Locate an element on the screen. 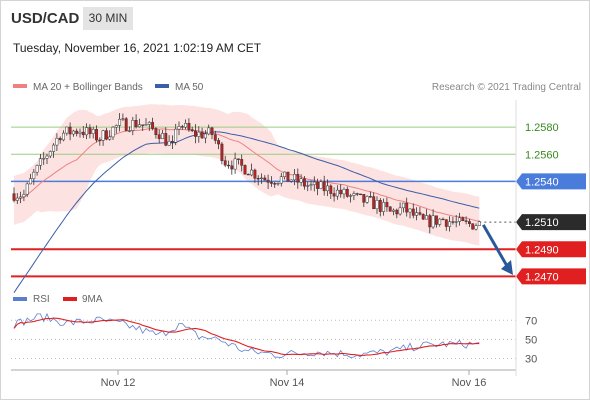 The height and width of the screenshot is (400, 590). rsi-9ma-line is located at coordinates (246, 336).